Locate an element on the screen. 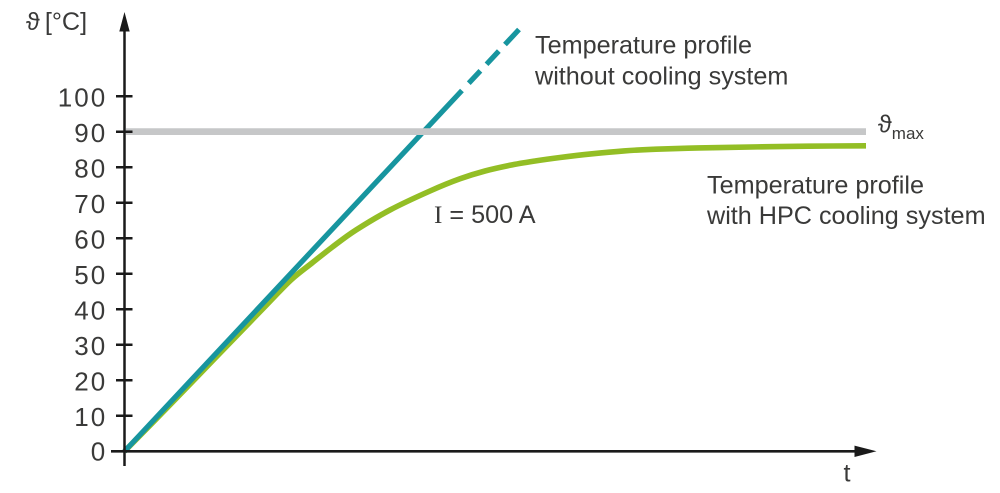 The height and width of the screenshot is (493, 1000). svg-text: without cooling system is located at coordinates (661, 76).